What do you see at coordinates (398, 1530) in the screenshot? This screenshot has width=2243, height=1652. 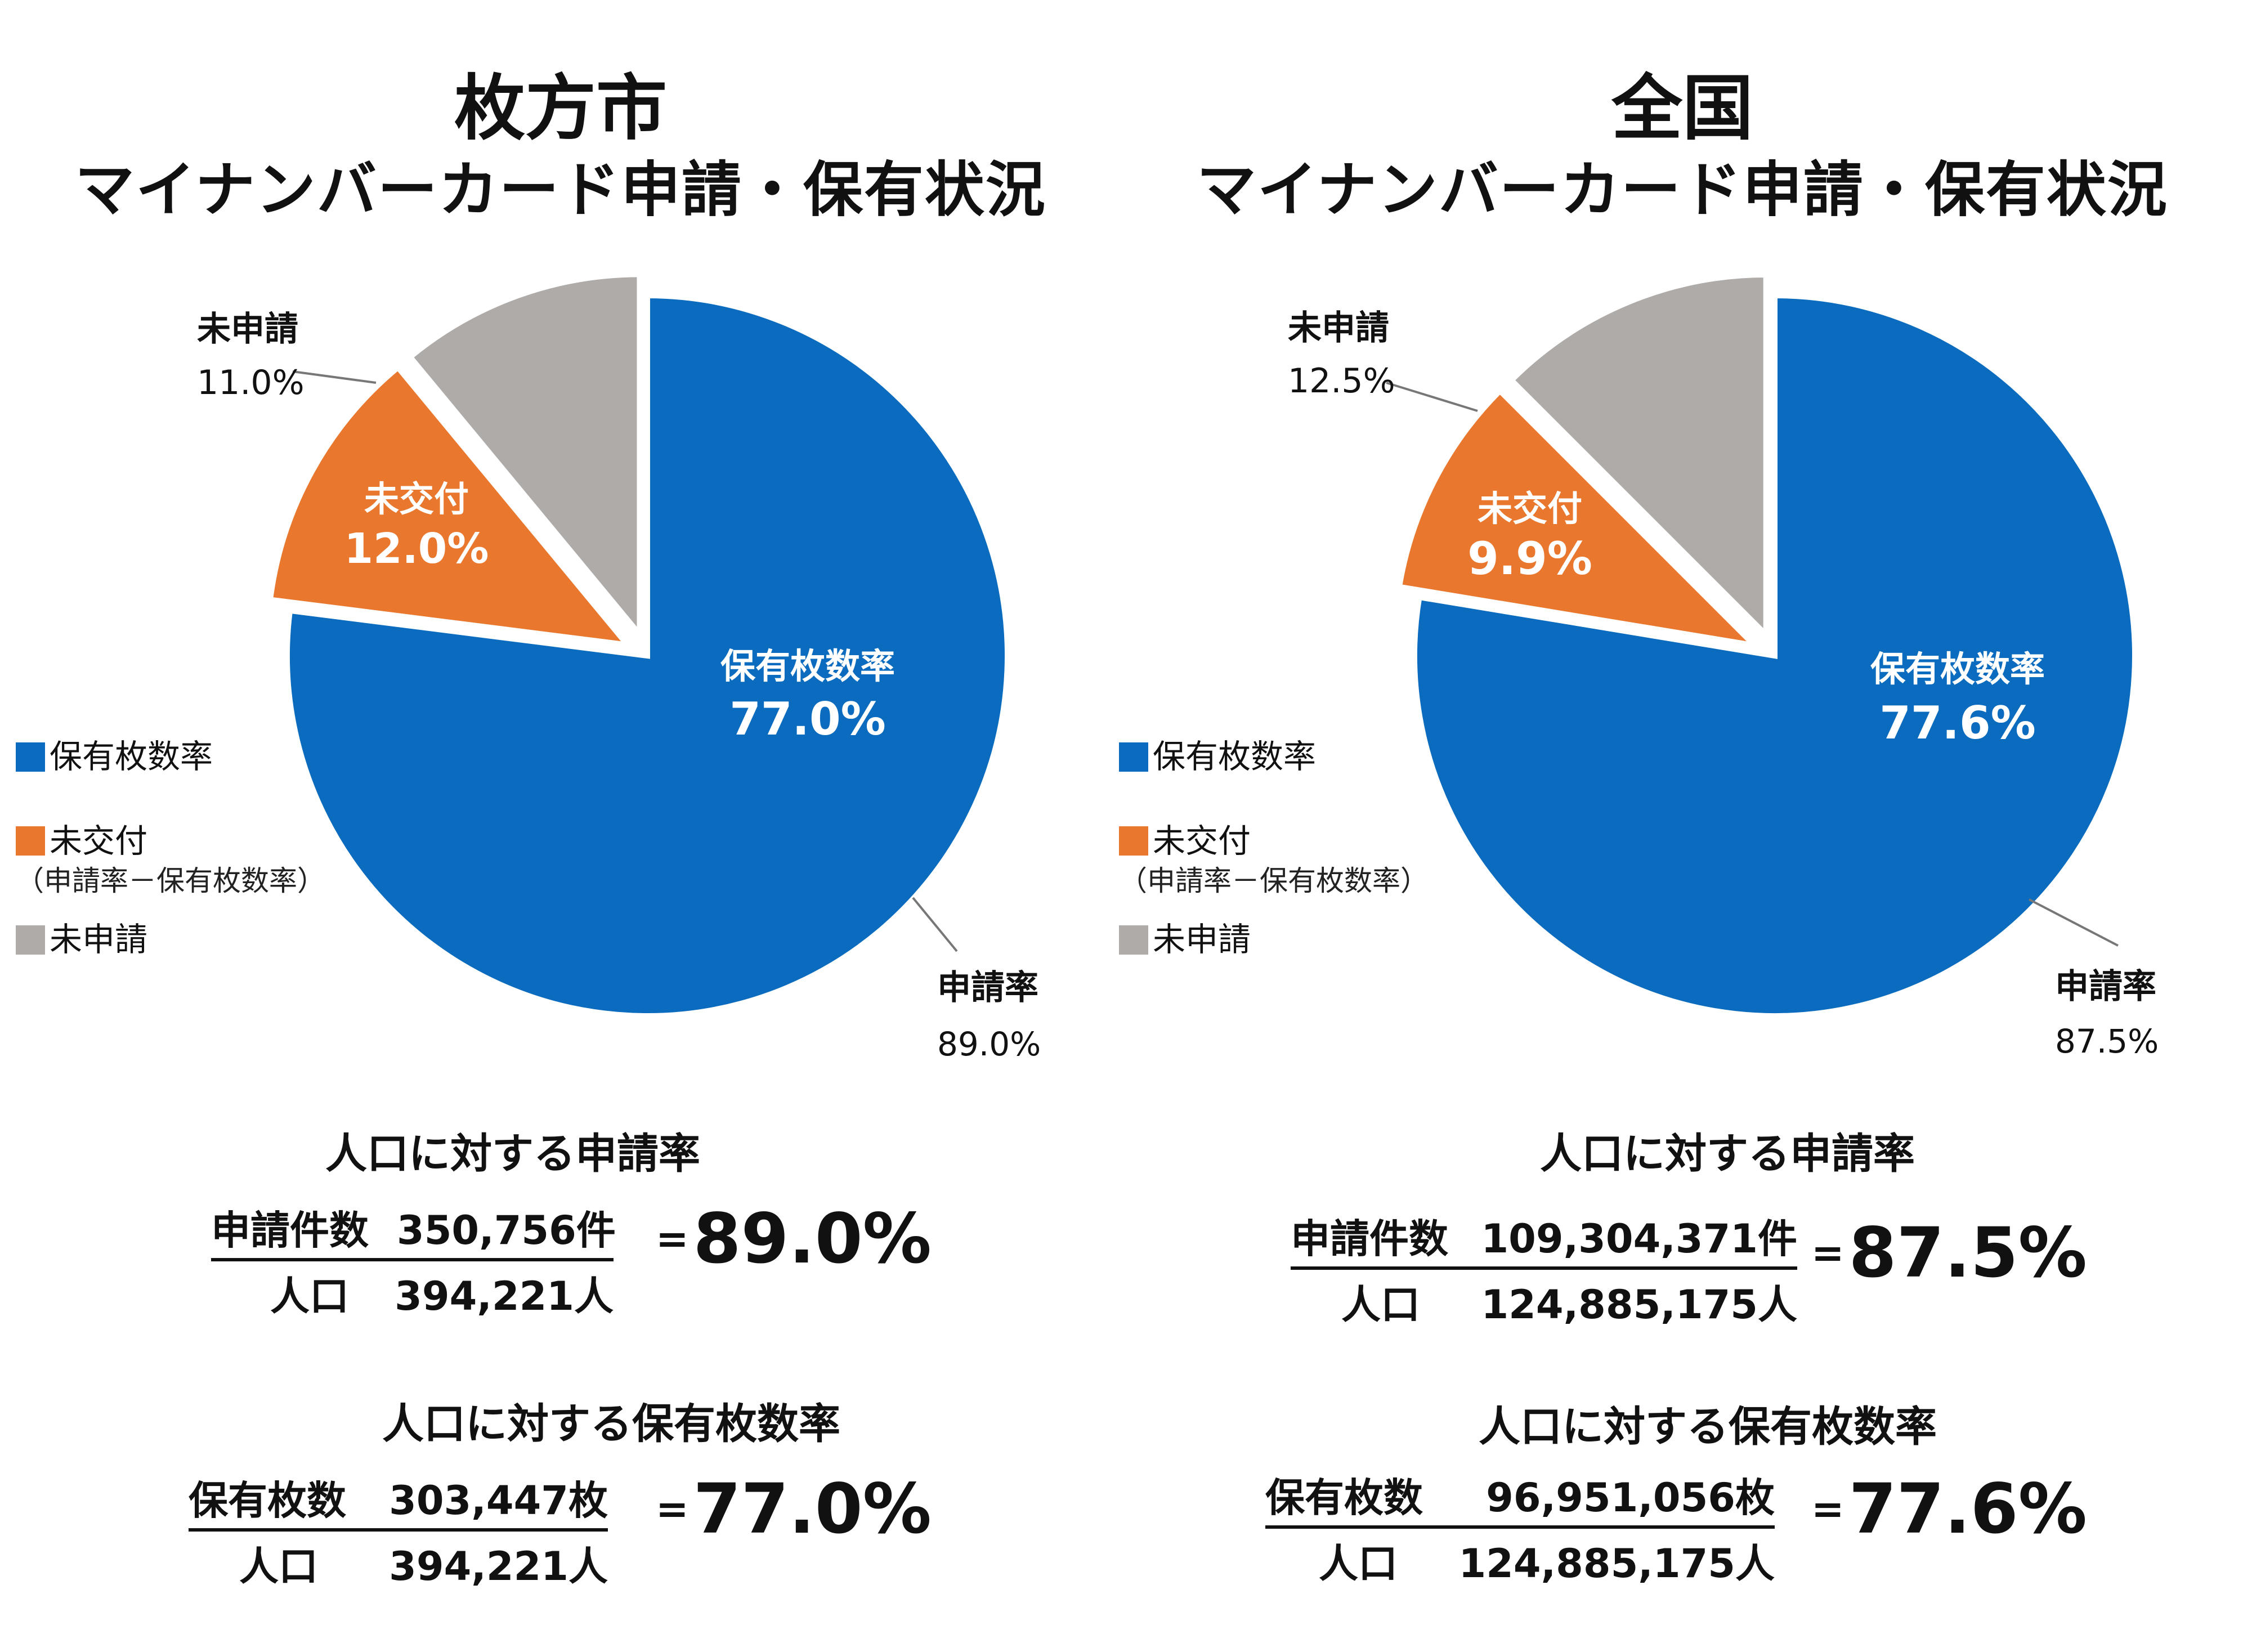 I see `holding-fraction: 保有枚数 303,447枚 人口 394,221人` at bounding box center [398, 1530].